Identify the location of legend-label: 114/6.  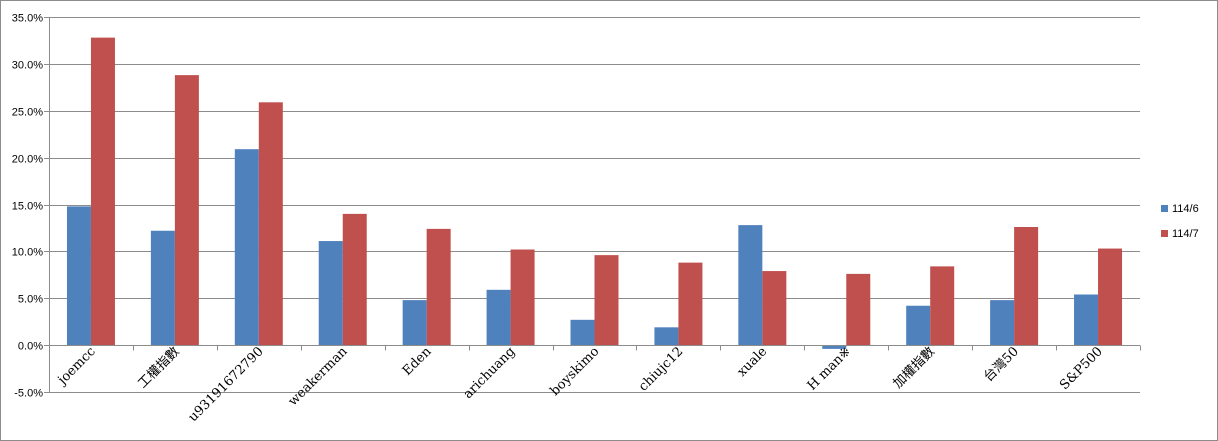
(1185, 209).